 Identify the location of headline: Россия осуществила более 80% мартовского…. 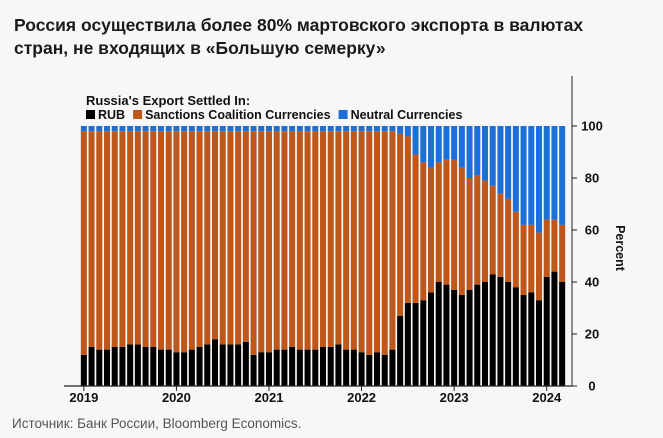
(334, 37).